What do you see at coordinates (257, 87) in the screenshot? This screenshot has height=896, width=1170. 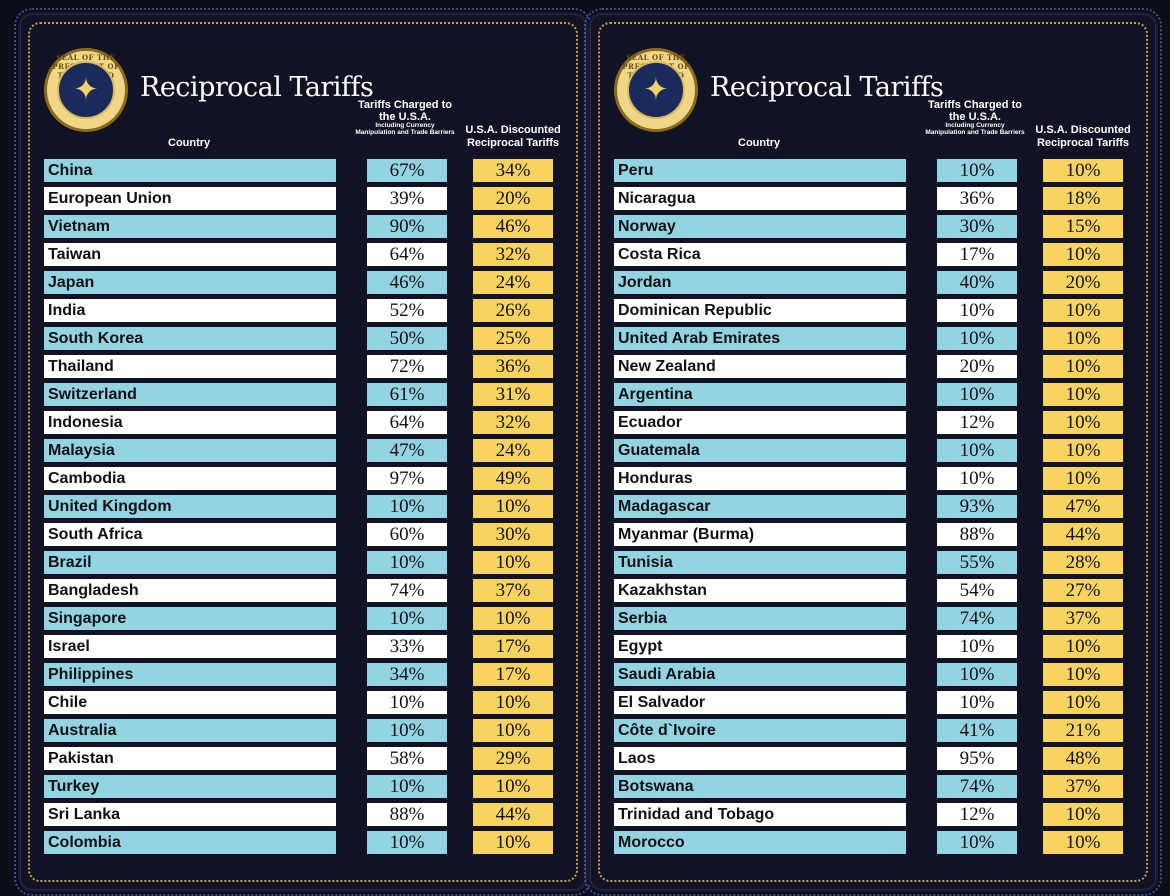 I see `panel-title: Reciprocal Tariffs` at bounding box center [257, 87].